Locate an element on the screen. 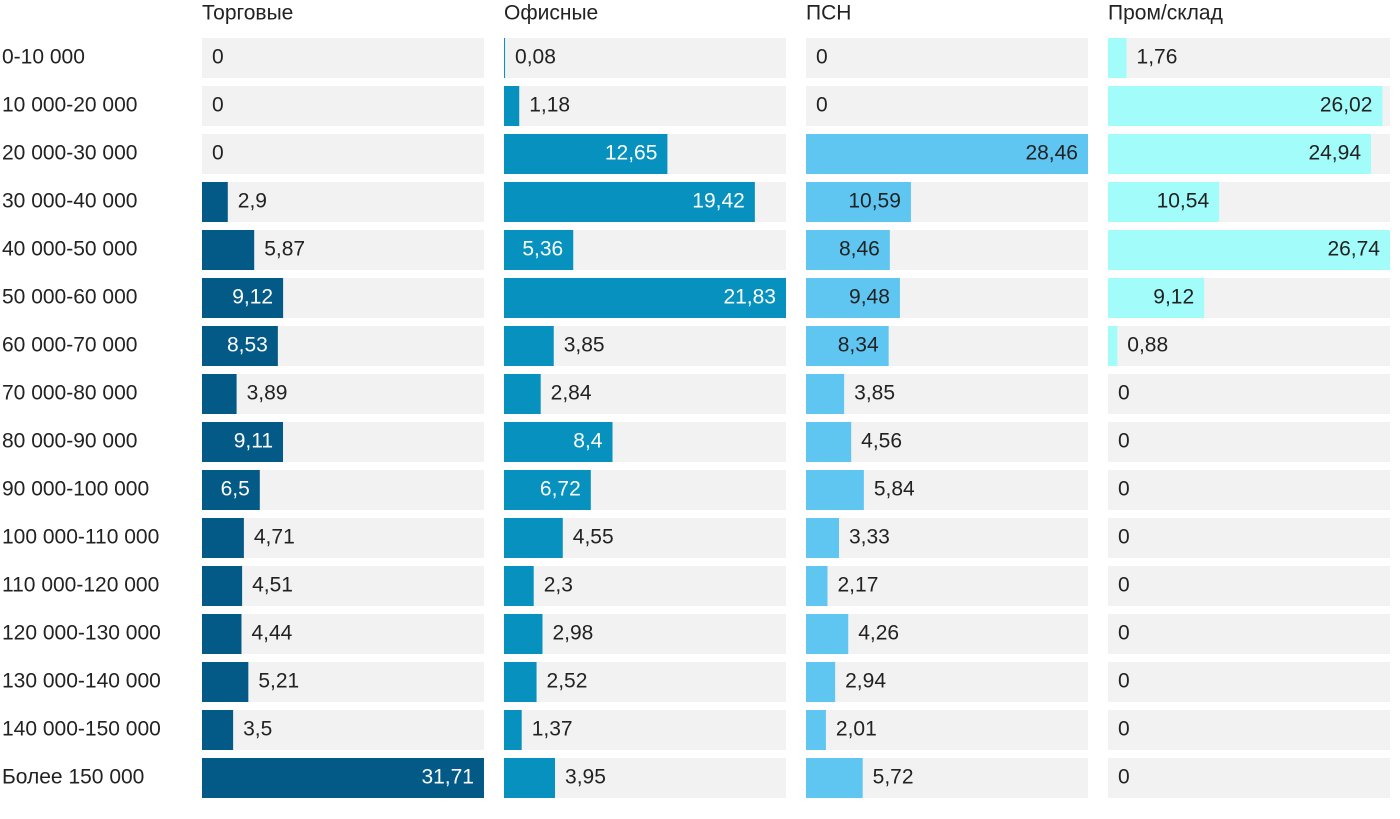  value-label: 2,98 is located at coordinates (572, 633).